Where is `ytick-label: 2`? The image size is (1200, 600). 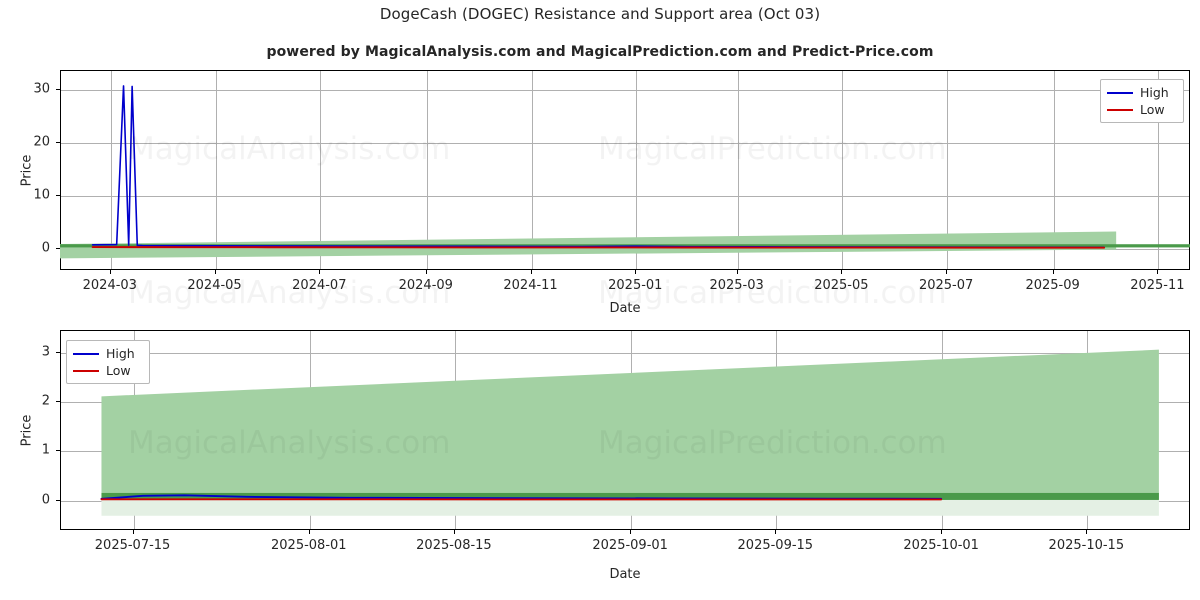
ytick-label: 2 is located at coordinates (45, 401).